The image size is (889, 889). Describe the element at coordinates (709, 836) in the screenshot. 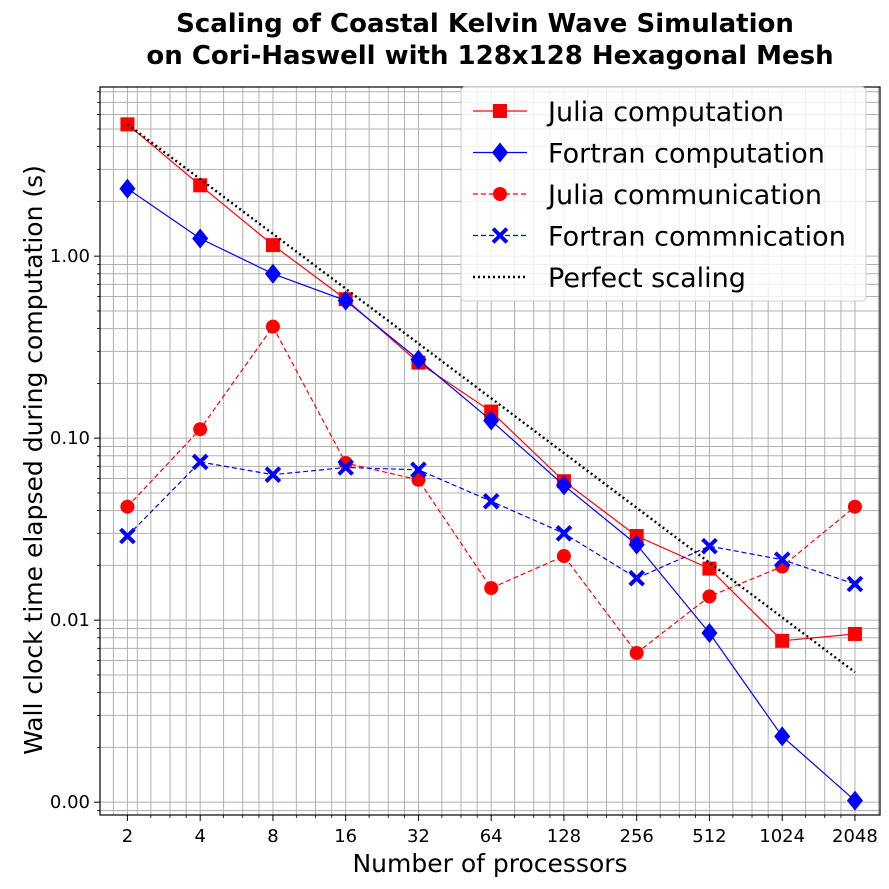

I see `x-tick-label: 512` at that location.